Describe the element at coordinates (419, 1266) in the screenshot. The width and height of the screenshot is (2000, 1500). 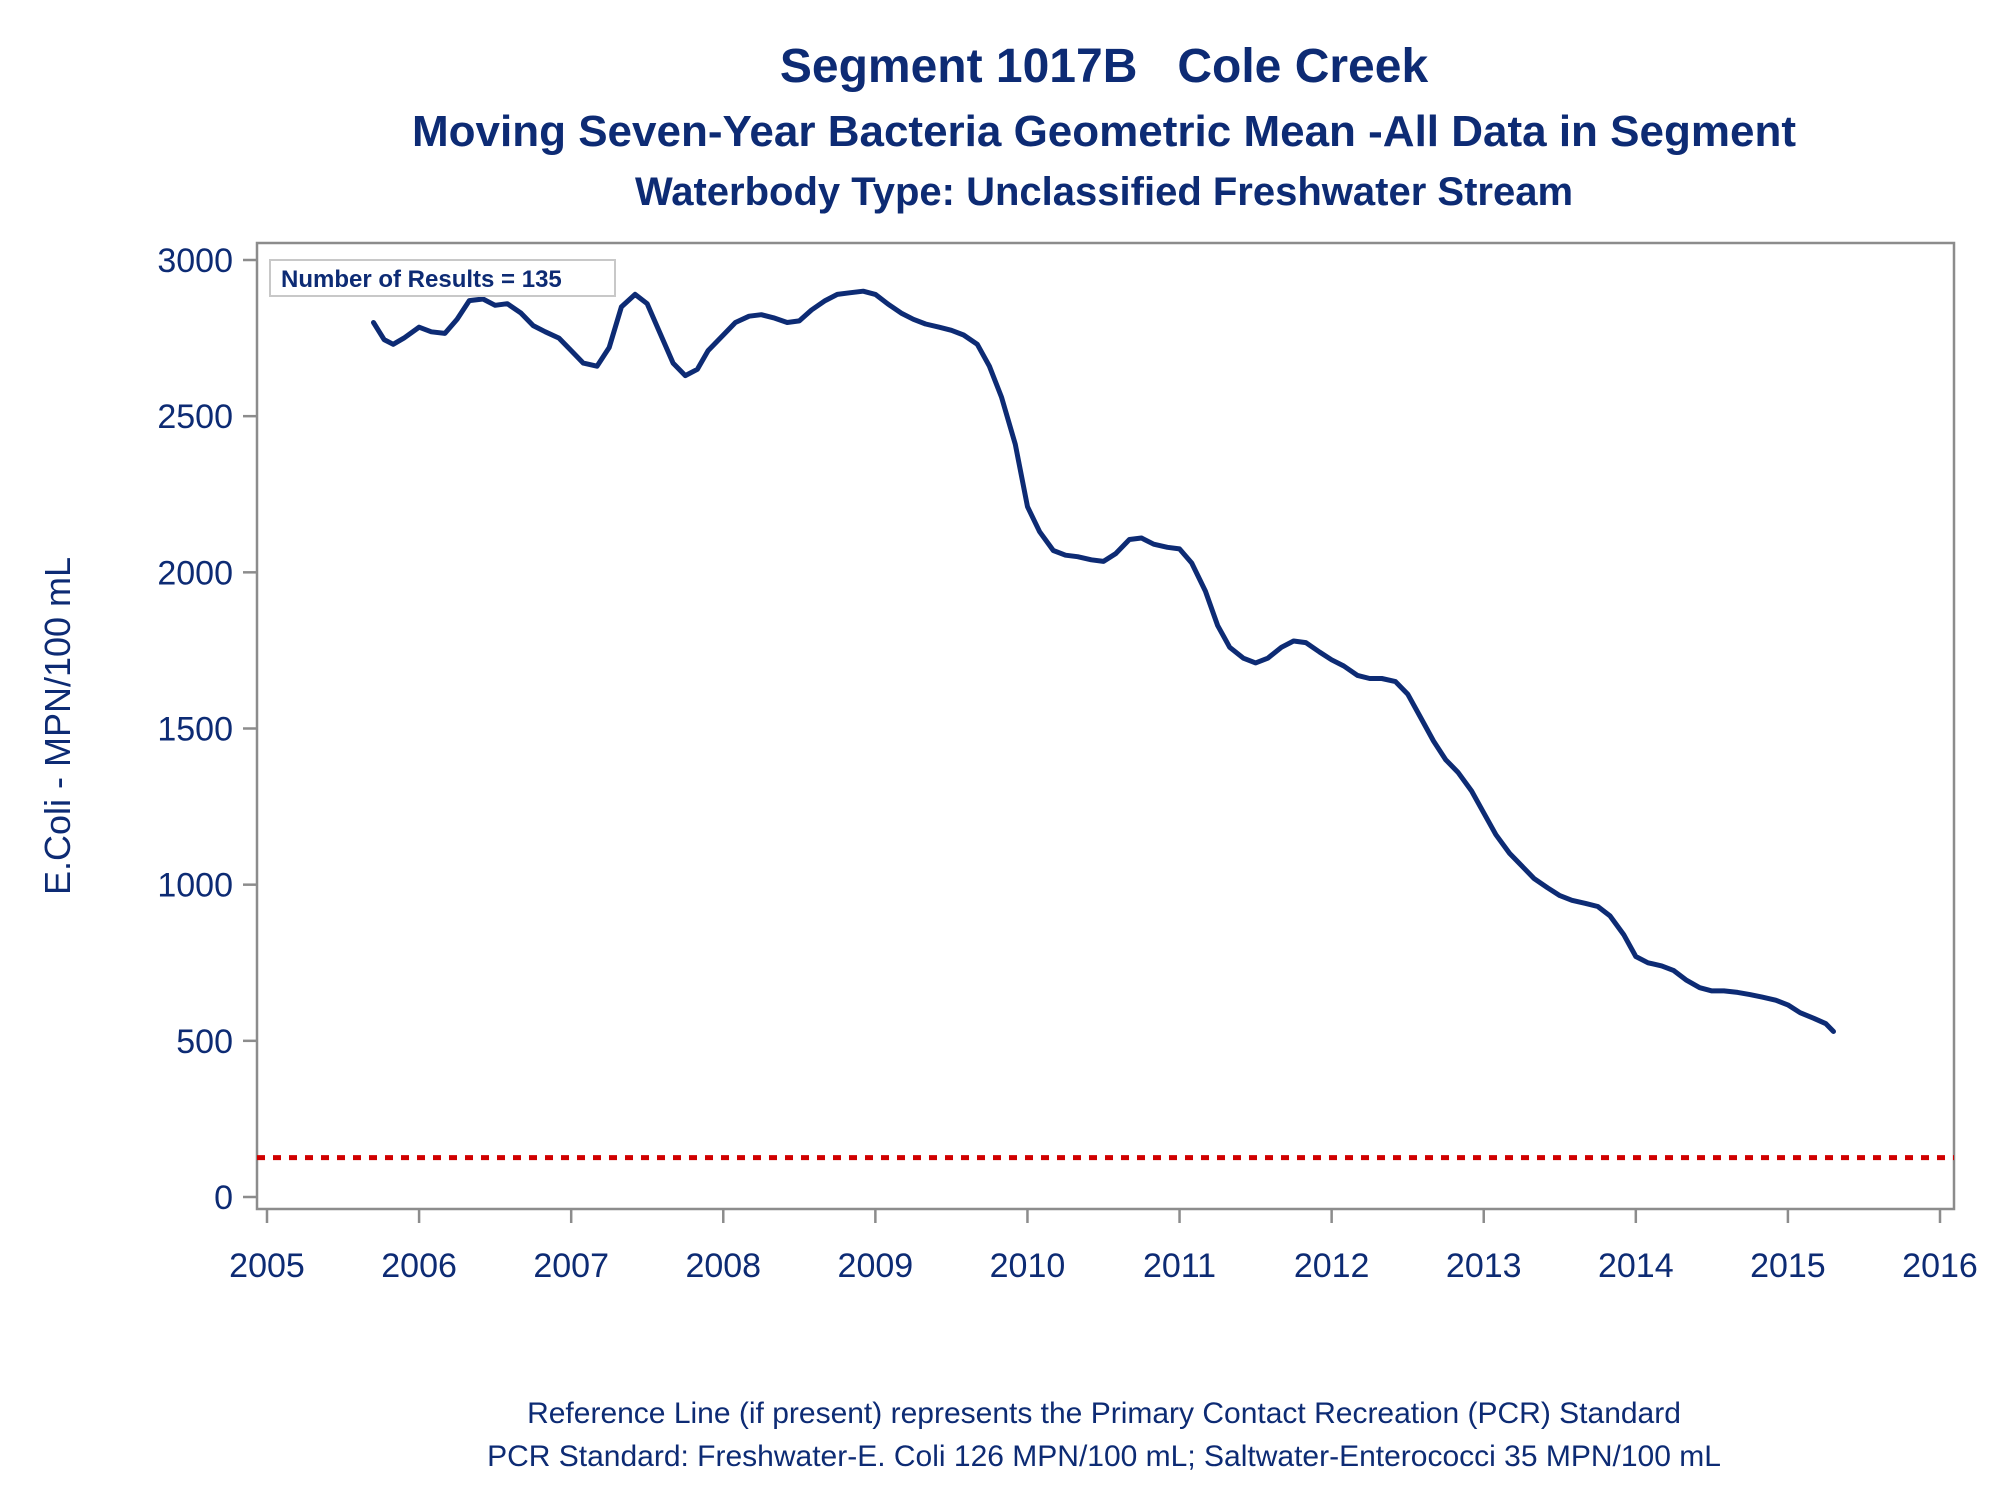
I see `x-tick-label: 2006` at that location.